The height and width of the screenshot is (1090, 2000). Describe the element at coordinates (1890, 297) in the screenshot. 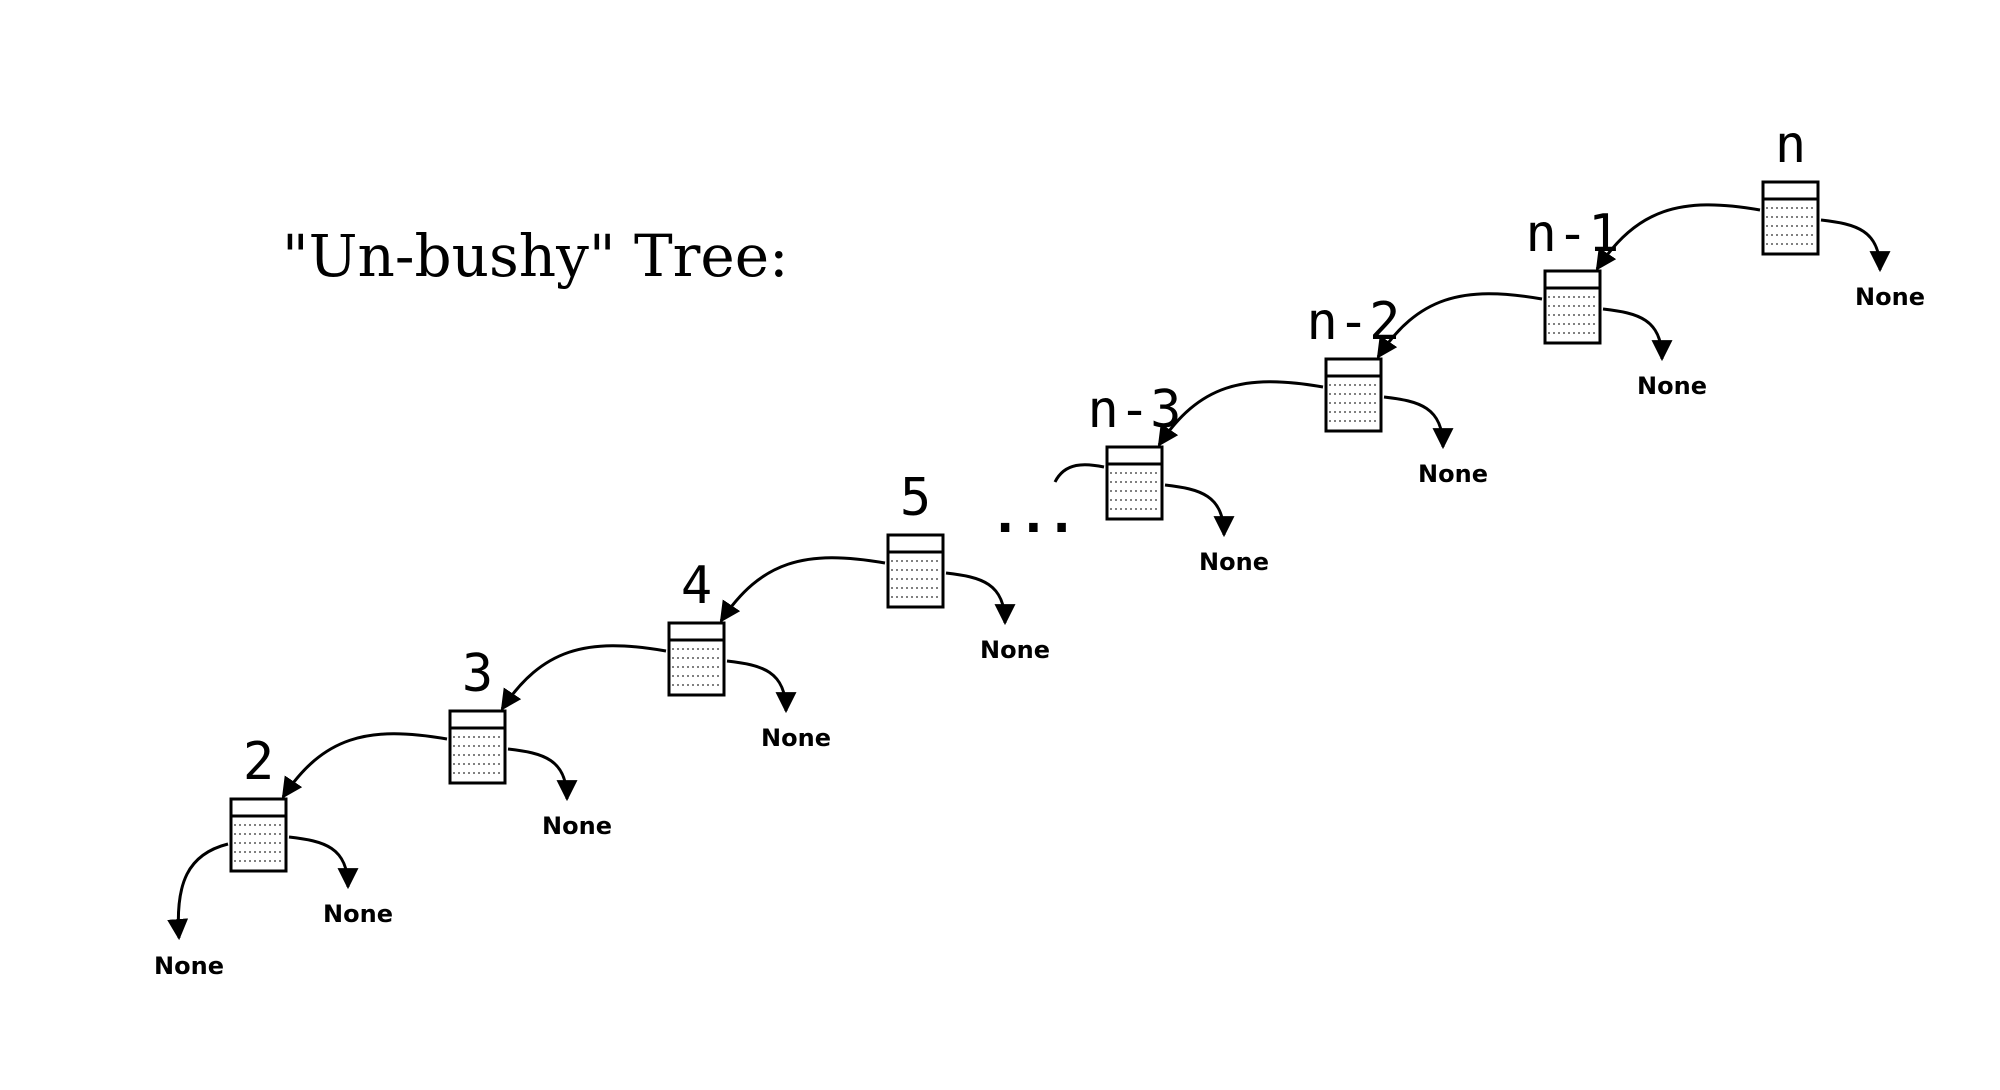

I see `none-label-right-n: None` at that location.